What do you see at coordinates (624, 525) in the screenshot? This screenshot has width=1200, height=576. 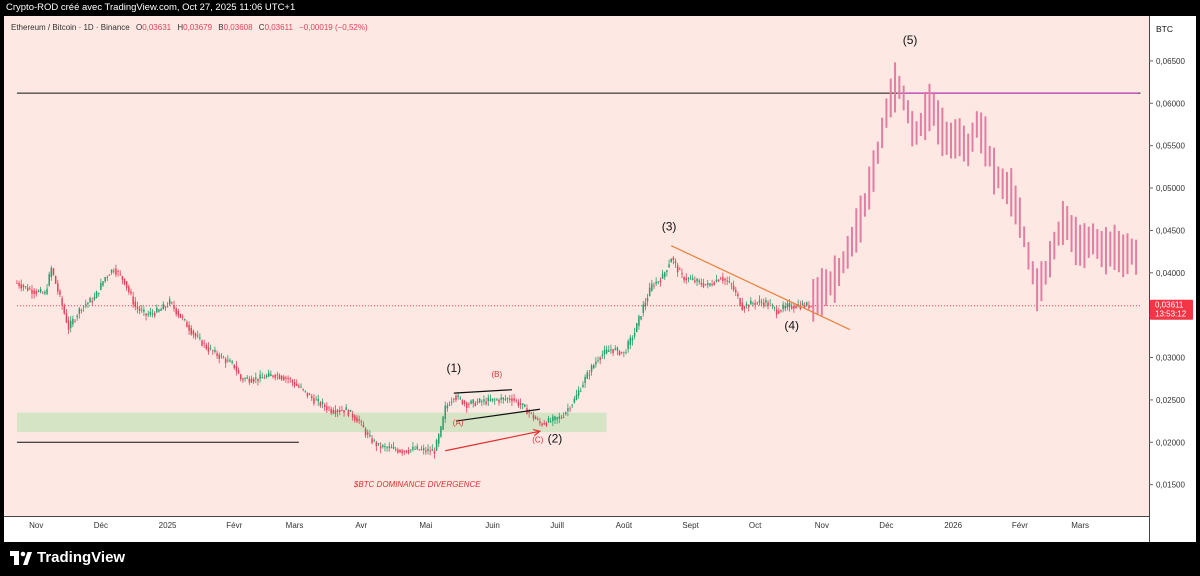 I see `x-tick-label: Août` at bounding box center [624, 525].